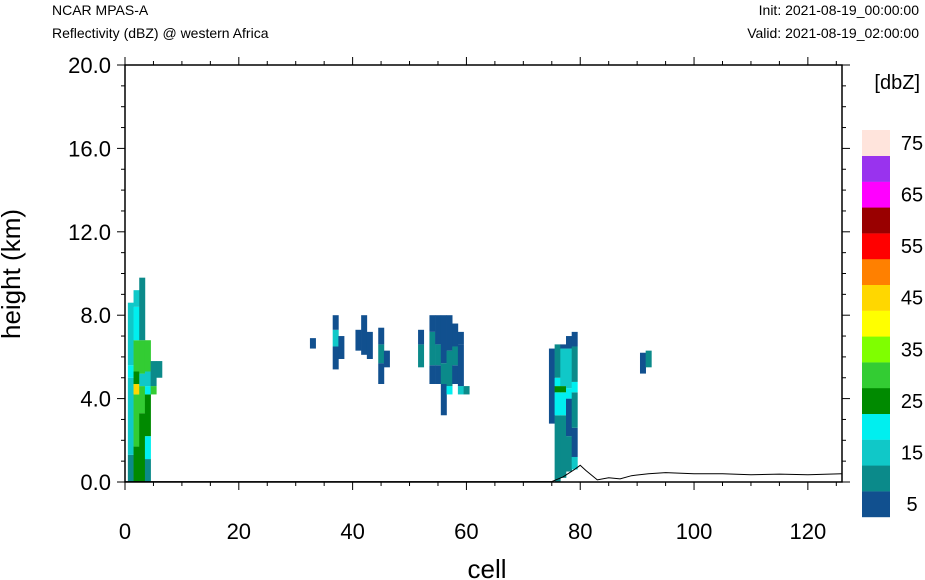 Image resolution: width=925 pixels, height=580 pixels. What do you see at coordinates (897, 83) in the screenshot?
I see `colorbar-title: [dbZ]` at bounding box center [897, 83].